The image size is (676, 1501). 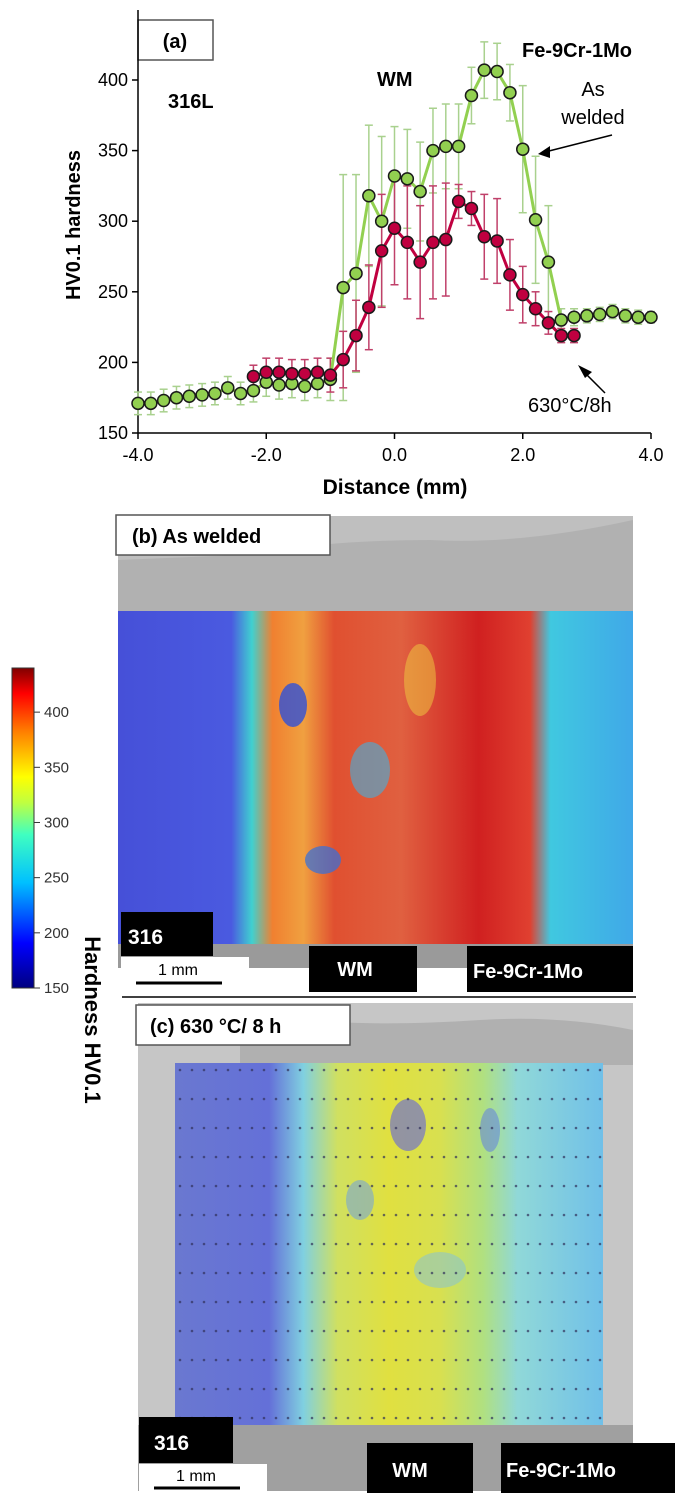 What do you see at coordinates (577, 51) in the screenshot?
I see `annotation-fe9cr1mo: Fe-9Cr-1Mo` at bounding box center [577, 51].